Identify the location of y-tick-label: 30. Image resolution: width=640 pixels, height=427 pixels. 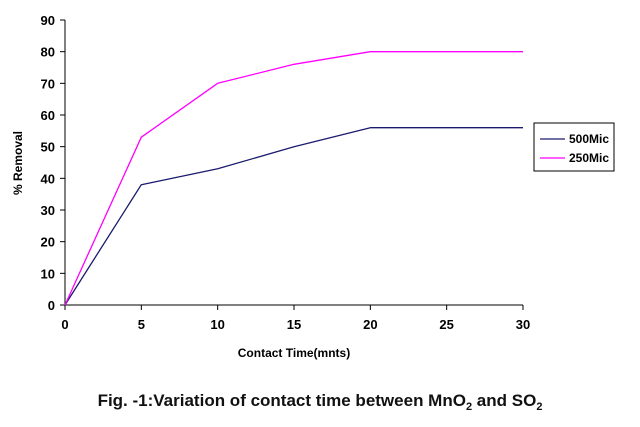
(48, 210).